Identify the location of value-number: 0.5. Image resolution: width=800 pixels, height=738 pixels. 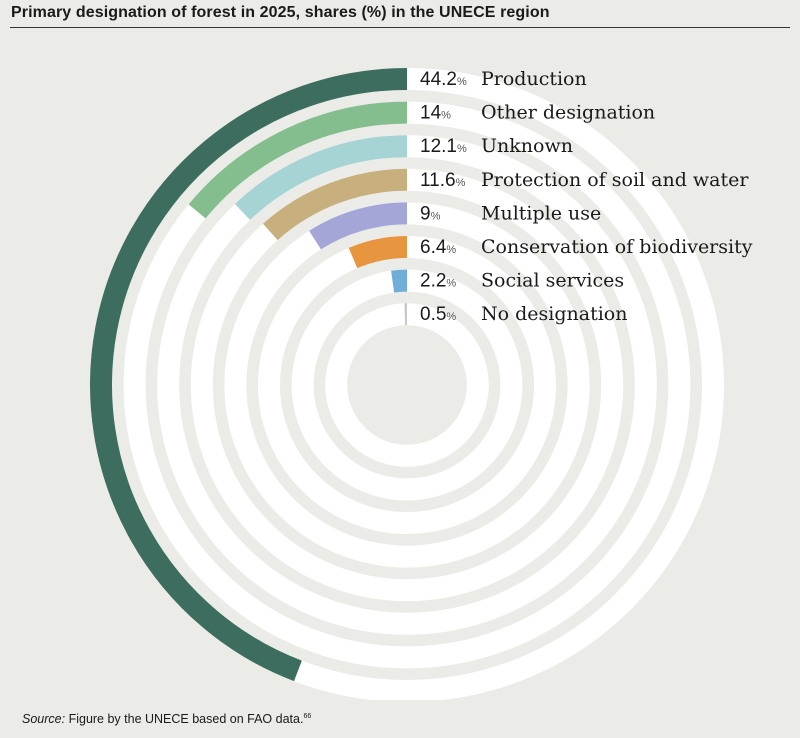
(433, 314).